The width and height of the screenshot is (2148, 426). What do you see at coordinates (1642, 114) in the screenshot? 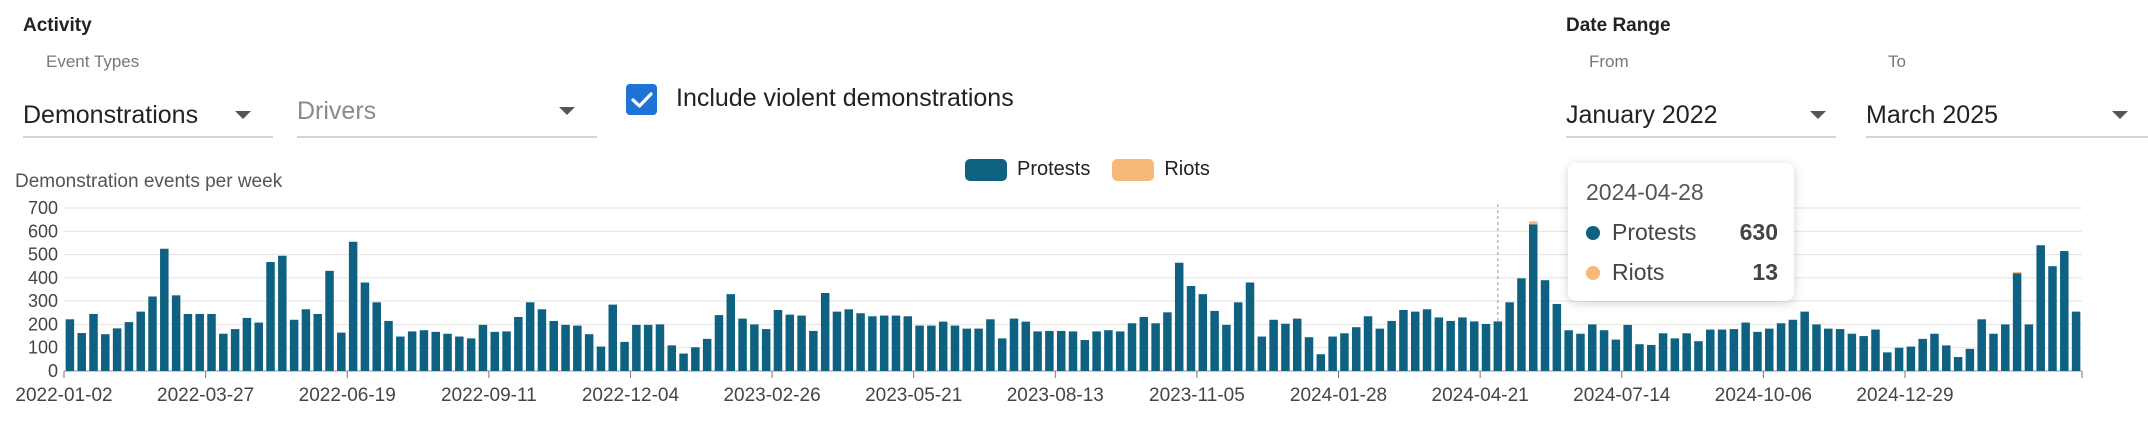
I see `from-value: January 2022` at bounding box center [1642, 114].